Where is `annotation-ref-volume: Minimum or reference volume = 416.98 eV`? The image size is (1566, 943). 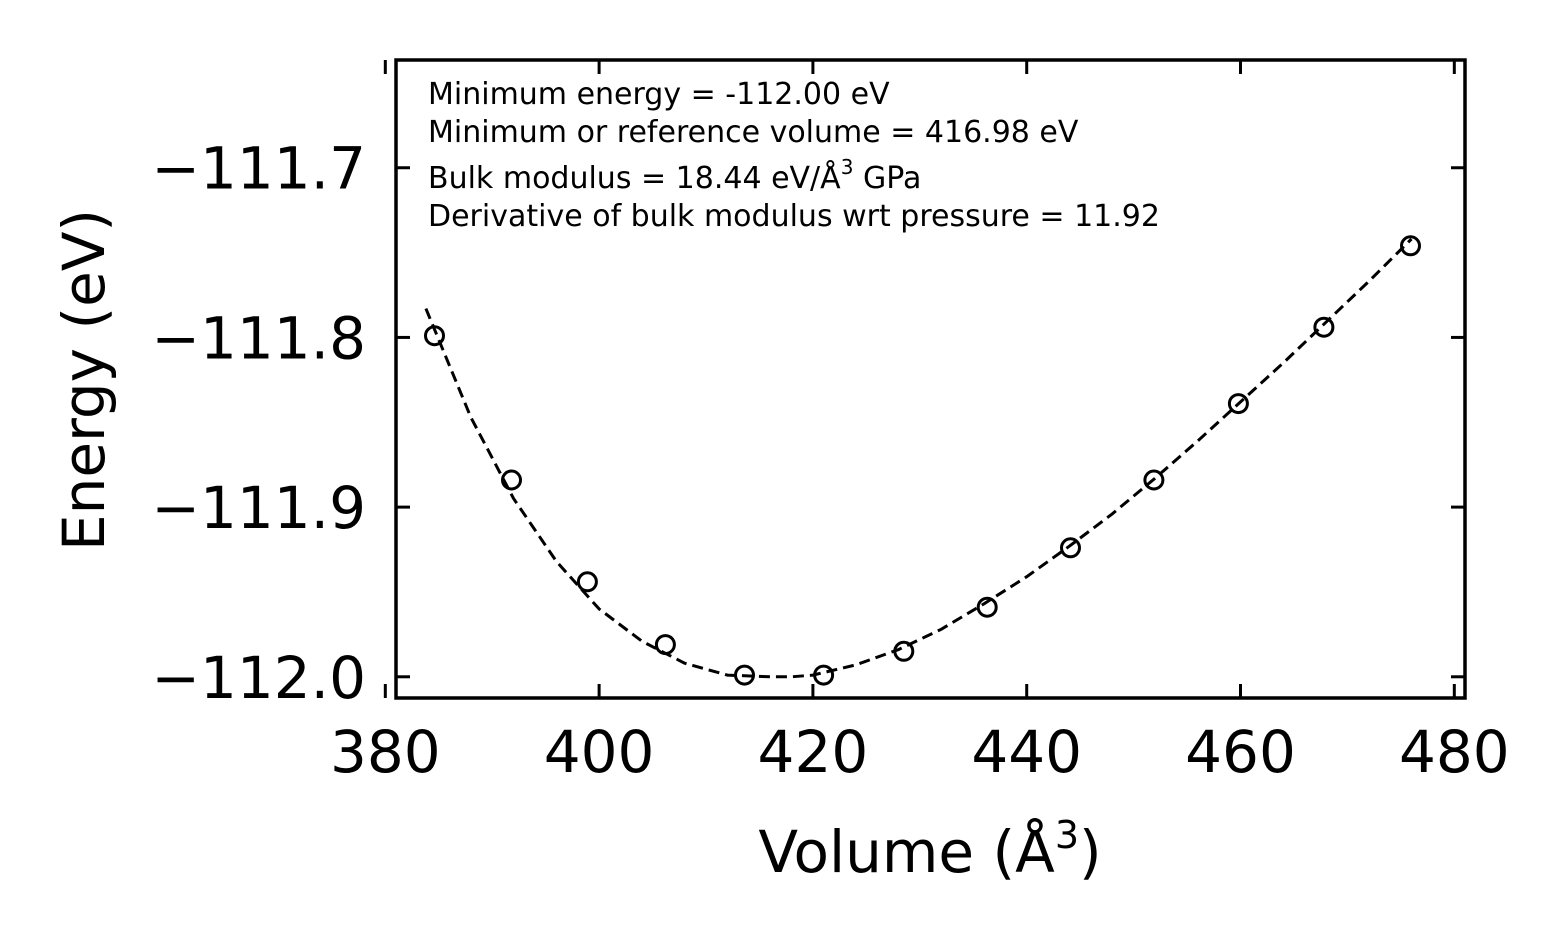 annotation-ref-volume: Minimum or reference volume = 416.98 eV is located at coordinates (753, 132).